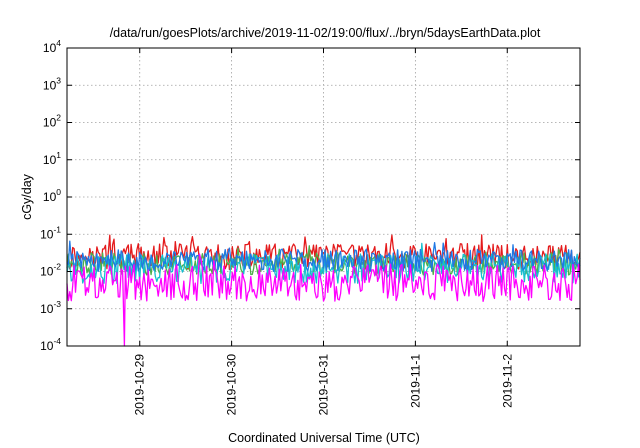 This screenshot has height=448, width=640. Describe the element at coordinates (415, 381) in the screenshot. I see `x-tick-label: 2019-11-1` at that location.